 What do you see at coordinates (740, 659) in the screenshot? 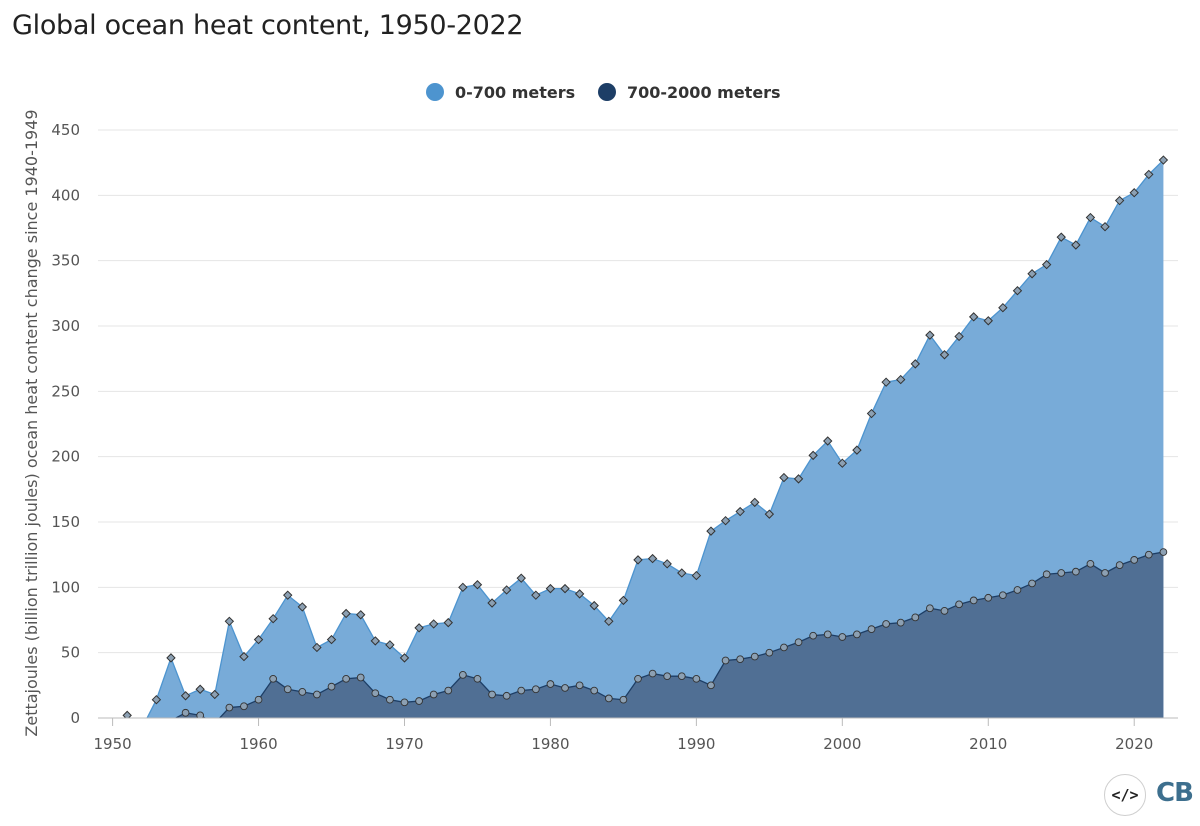
I see `data-point-deep-1993` at bounding box center [740, 659].